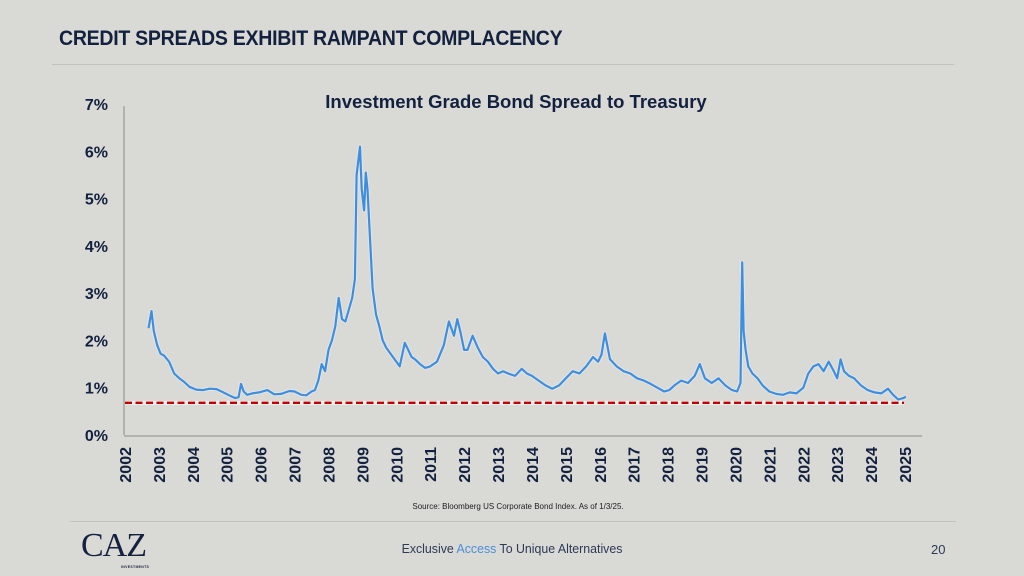 Image resolution: width=1024 pixels, height=576 pixels. What do you see at coordinates (126, 465) in the screenshot?
I see `x-tick-label: 2002` at bounding box center [126, 465].